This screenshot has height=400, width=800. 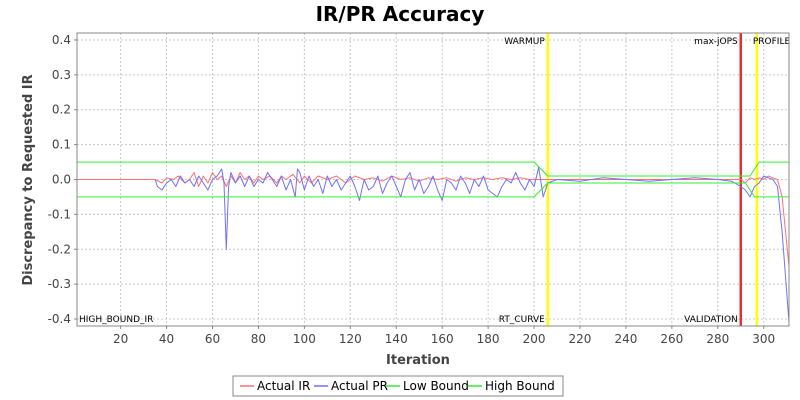 I want to click on x-tick-label: 120, so click(x=350, y=339).